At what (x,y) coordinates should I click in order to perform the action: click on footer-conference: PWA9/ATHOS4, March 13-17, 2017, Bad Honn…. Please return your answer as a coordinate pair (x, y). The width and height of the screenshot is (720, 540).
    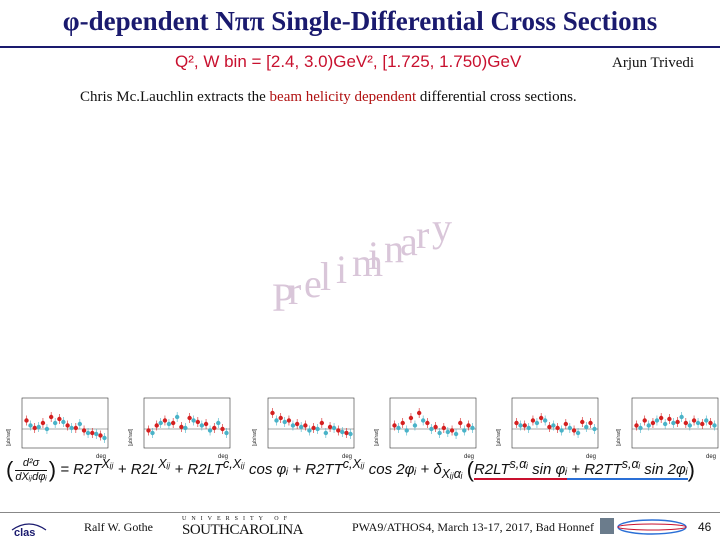
    Looking at the image, I should click on (473, 527).